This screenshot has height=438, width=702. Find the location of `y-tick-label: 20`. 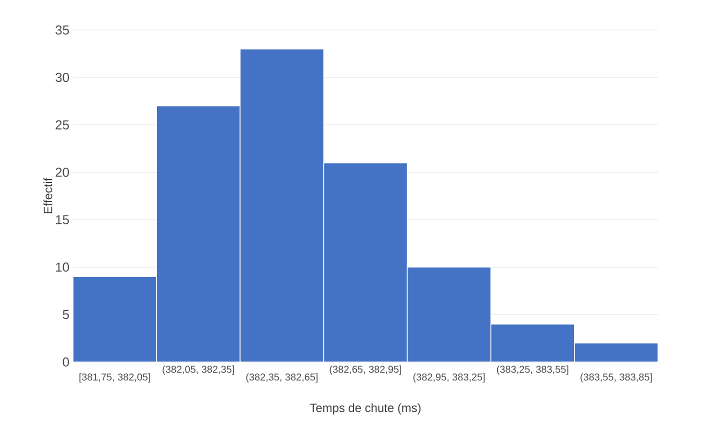

y-tick-label: 20 is located at coordinates (62, 172).